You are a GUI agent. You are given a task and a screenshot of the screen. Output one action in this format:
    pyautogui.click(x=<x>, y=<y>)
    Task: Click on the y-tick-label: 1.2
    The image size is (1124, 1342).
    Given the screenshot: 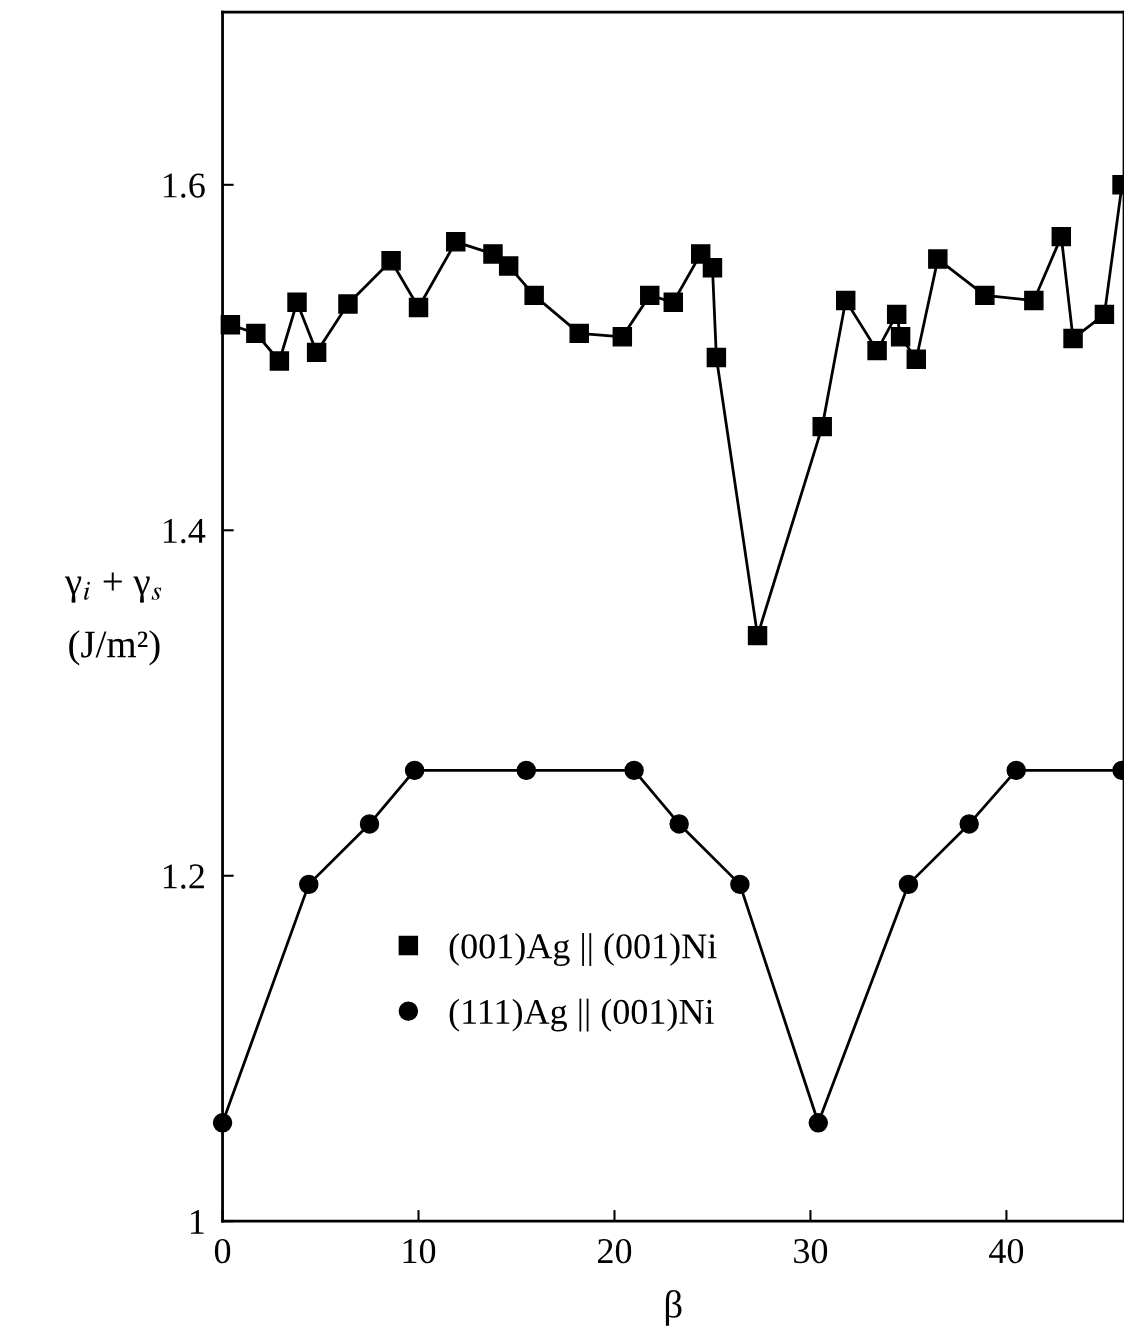 What is the action you would take?
    pyautogui.click(x=183, y=876)
    